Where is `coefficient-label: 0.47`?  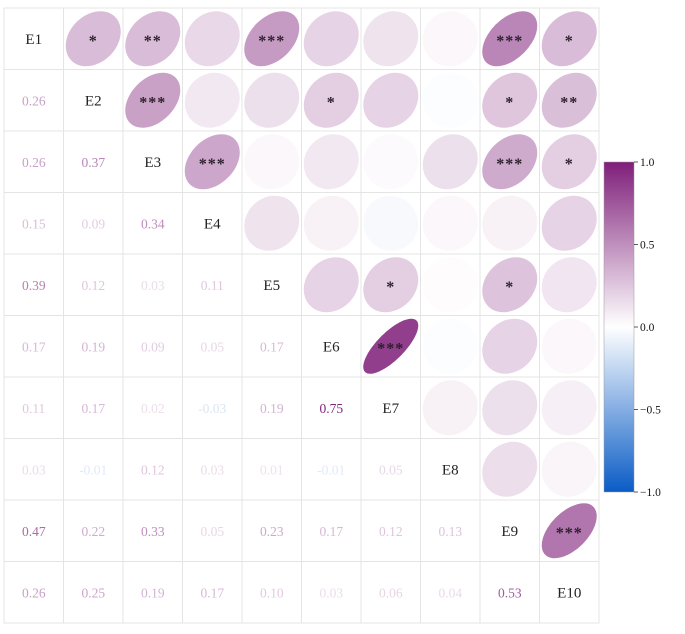 coefficient-label: 0.47 is located at coordinates (34, 531).